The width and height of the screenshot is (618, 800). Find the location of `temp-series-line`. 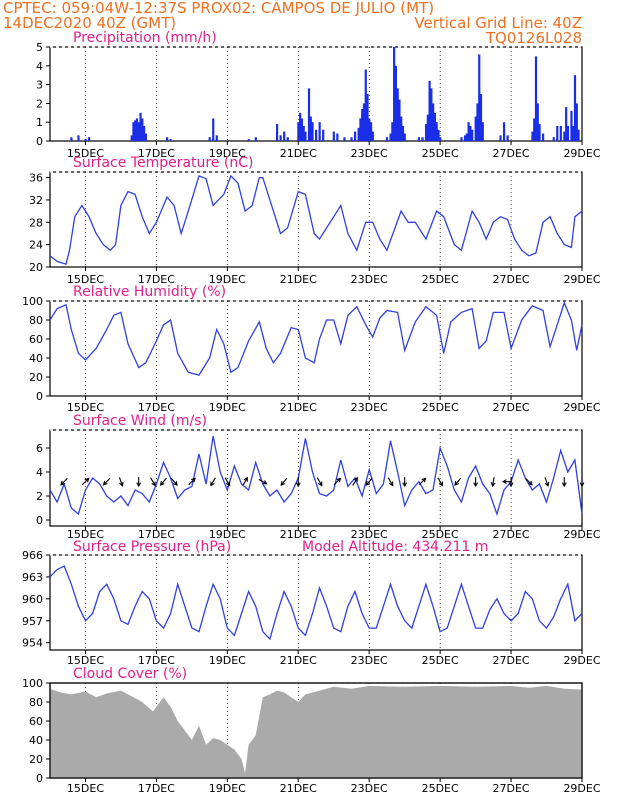

temp-series-line is located at coordinates (316, 220).